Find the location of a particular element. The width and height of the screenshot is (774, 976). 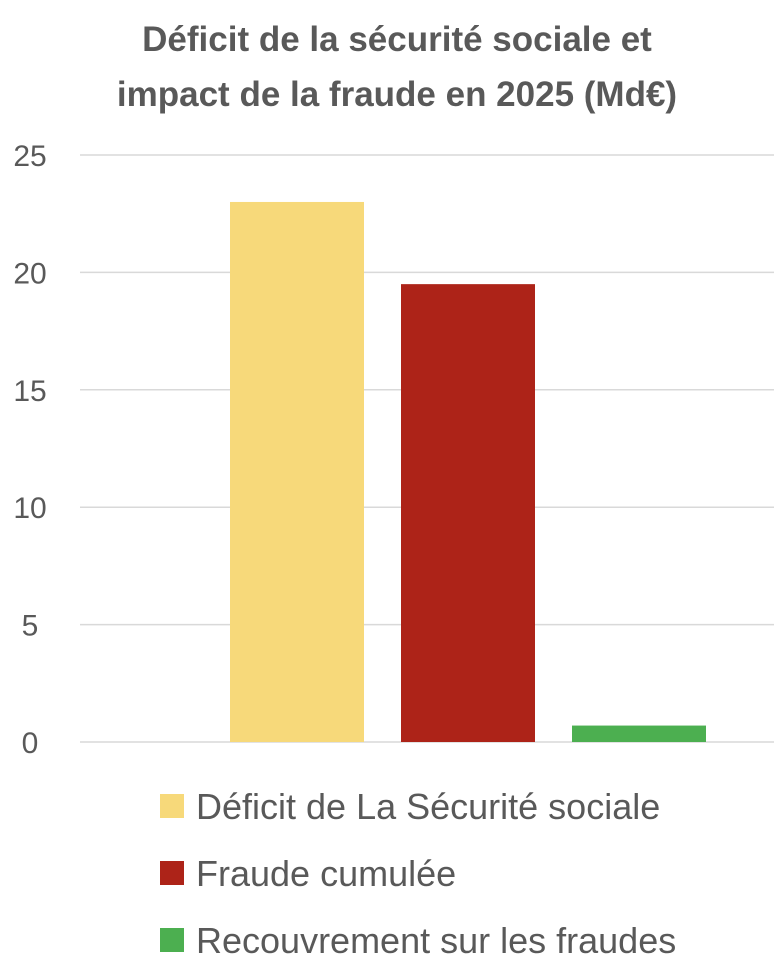

y-tick-label: 5 is located at coordinates (30, 626).